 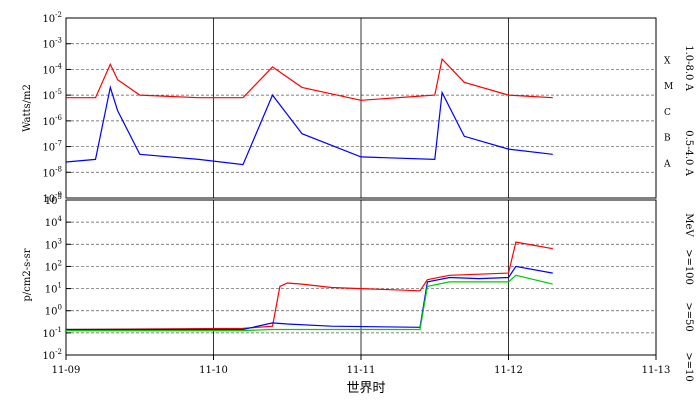 I want to click on xray-legend-short: 0.5-4.0 A, so click(x=688, y=153).